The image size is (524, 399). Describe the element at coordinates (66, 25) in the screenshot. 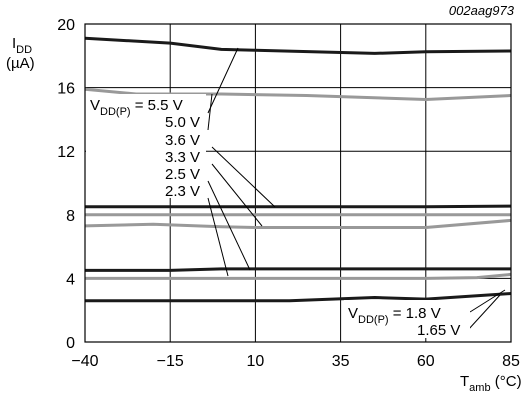

I see `y-tick-label: 20` at that location.